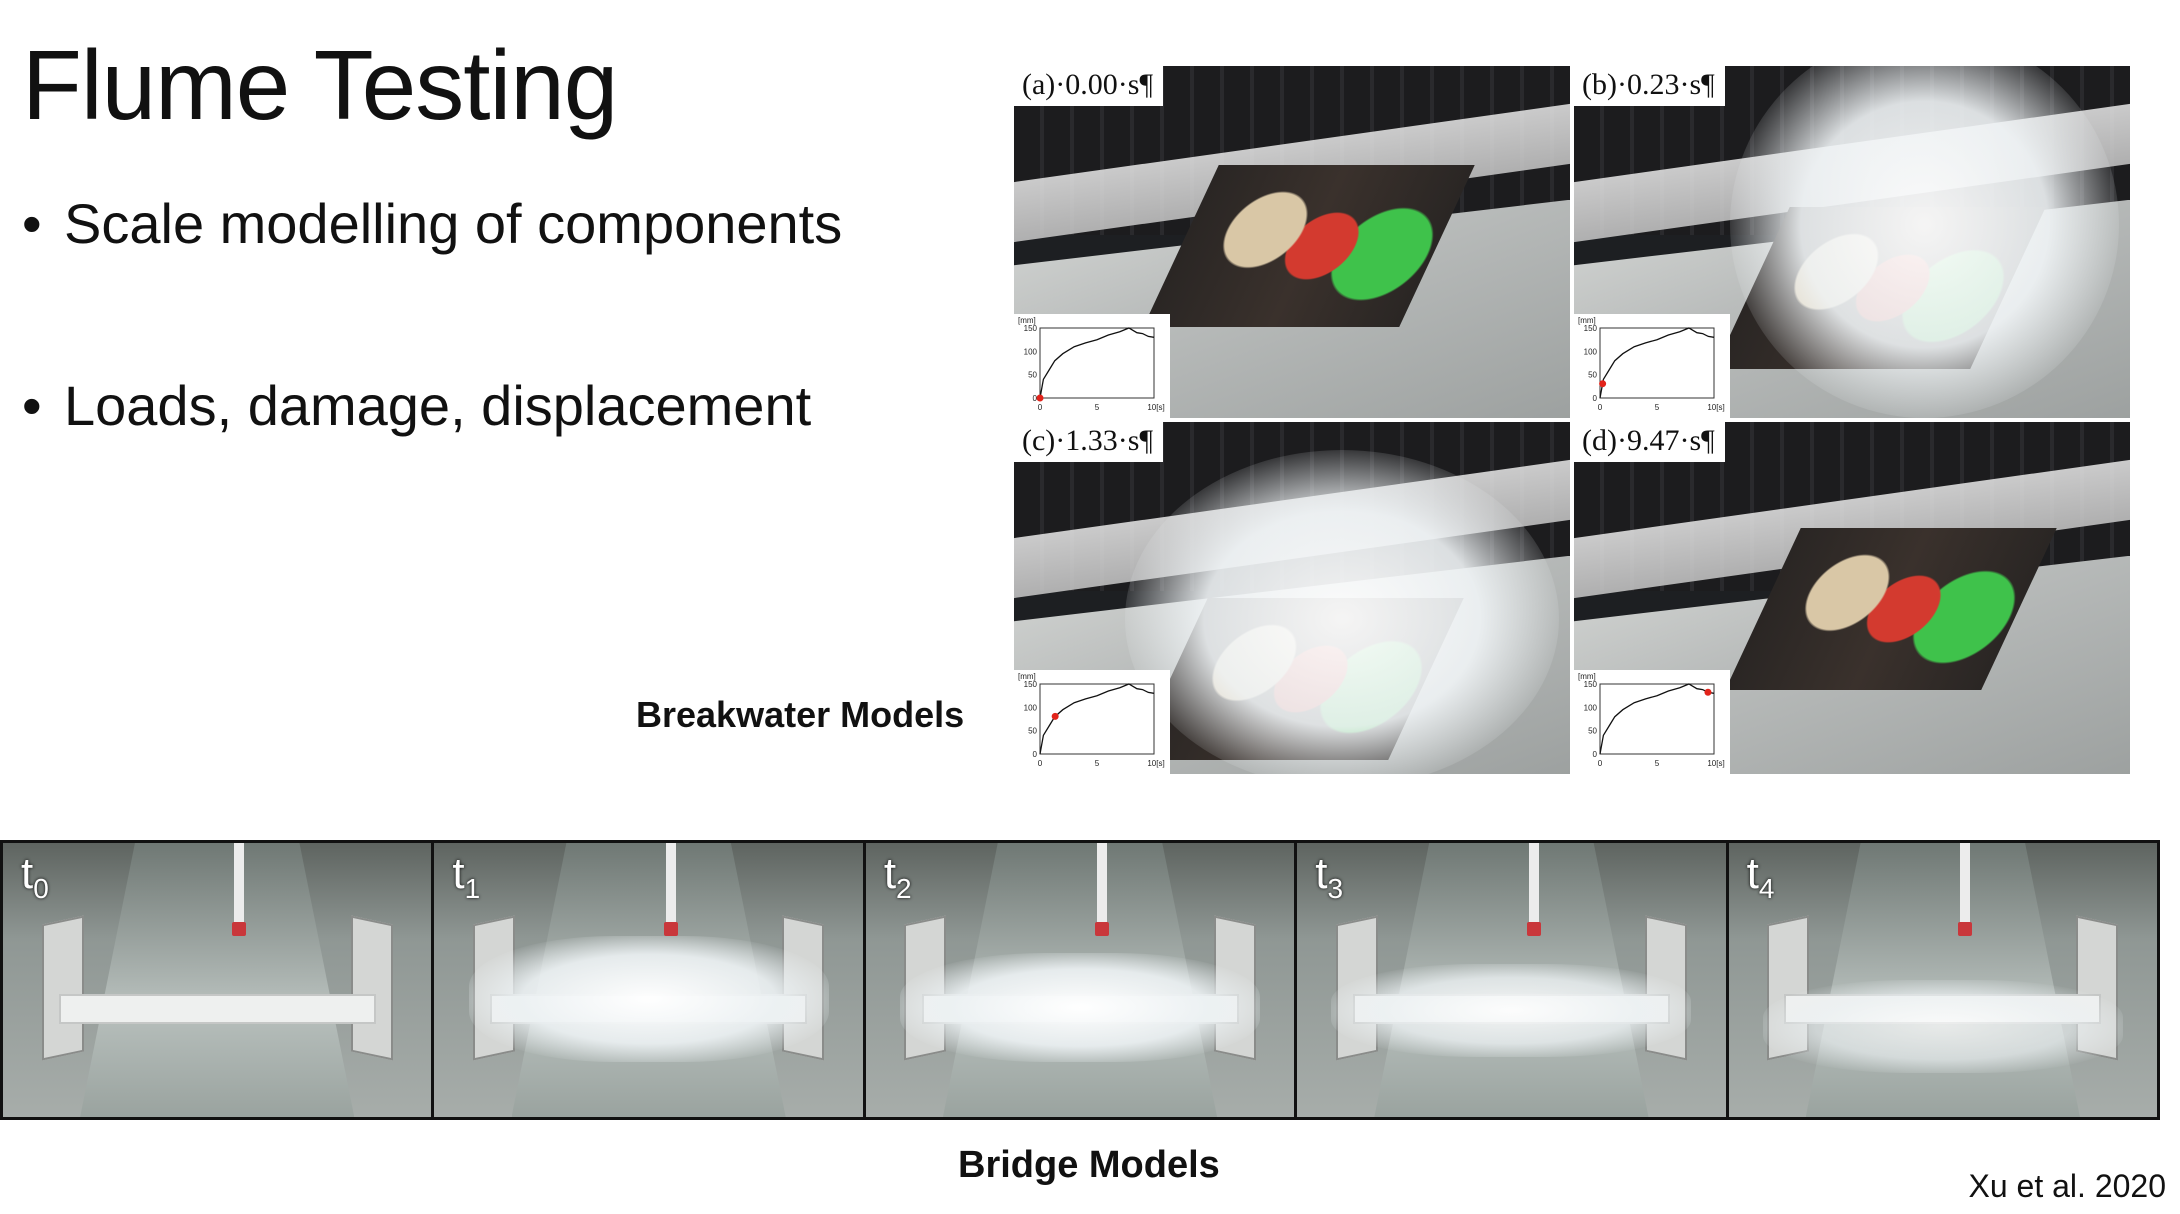 The image size is (2180, 1214). I want to click on bridge-caption: Bridge Models, so click(1089, 1165).